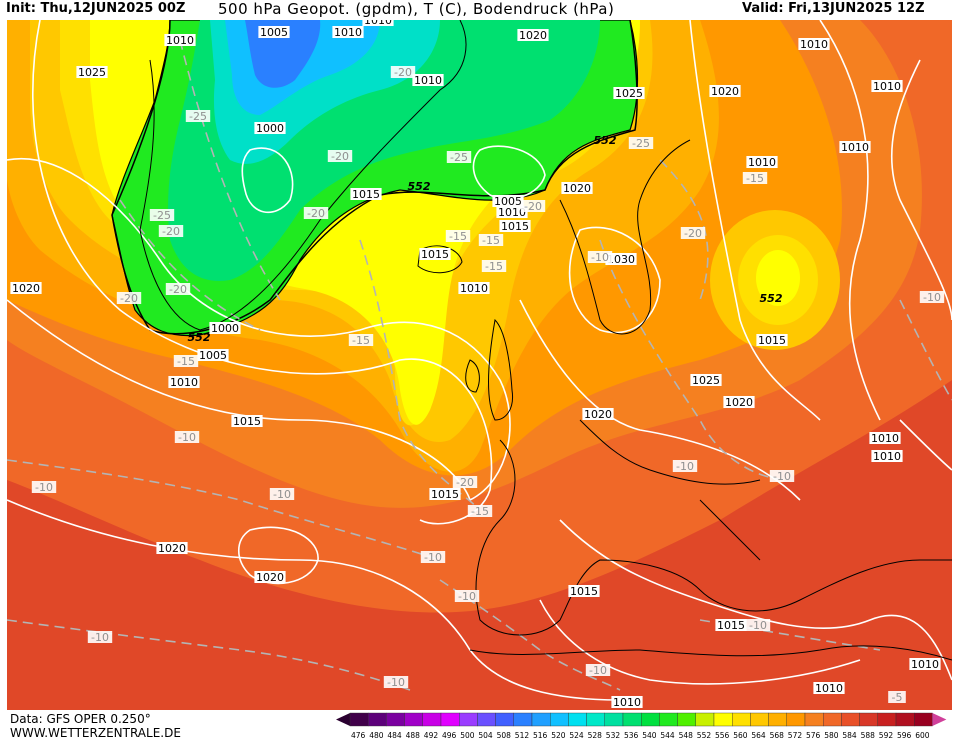 Image resolution: width=959 pixels, height=741 pixels. Describe the element at coordinates (621, 259) in the screenshot. I see `pressure-label: 1030` at that location.